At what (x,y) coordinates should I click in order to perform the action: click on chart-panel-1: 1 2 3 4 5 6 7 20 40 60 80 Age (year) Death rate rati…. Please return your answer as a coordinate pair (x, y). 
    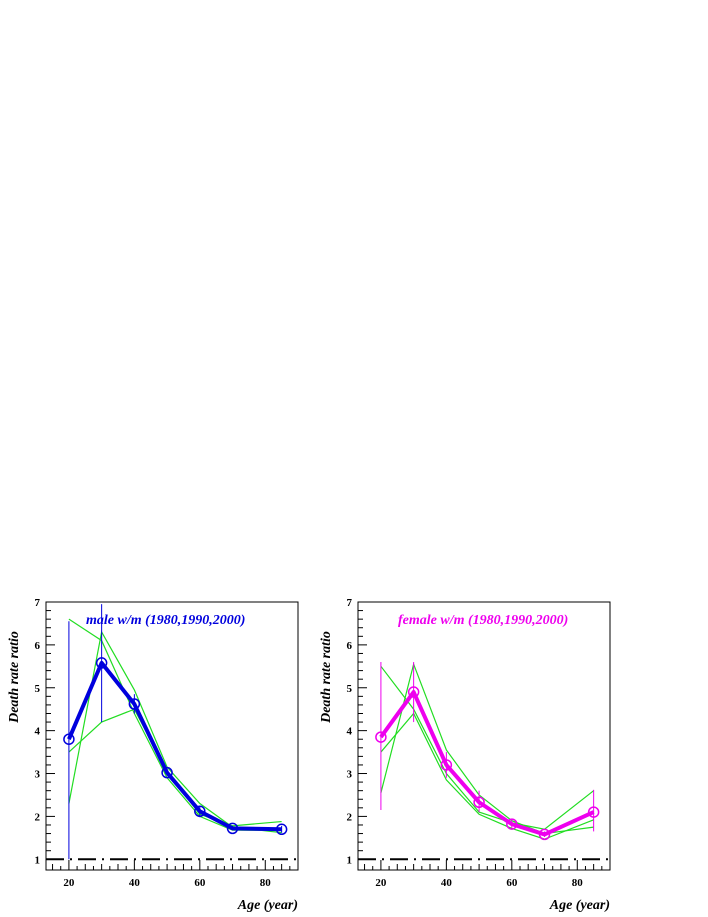
    Looking at the image, I should click on (153, 755).